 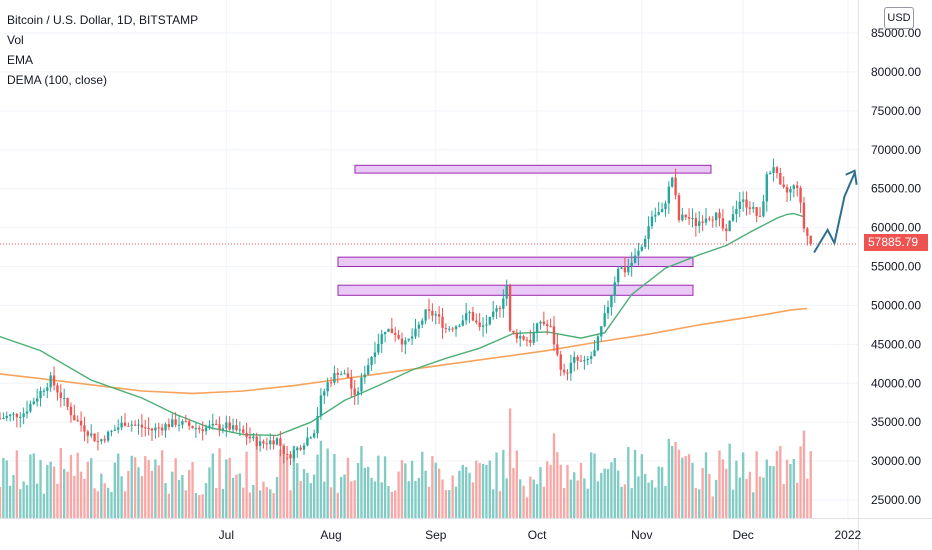 What do you see at coordinates (57, 80) in the screenshot?
I see `legend-dema: DEMA (100, close)` at bounding box center [57, 80].